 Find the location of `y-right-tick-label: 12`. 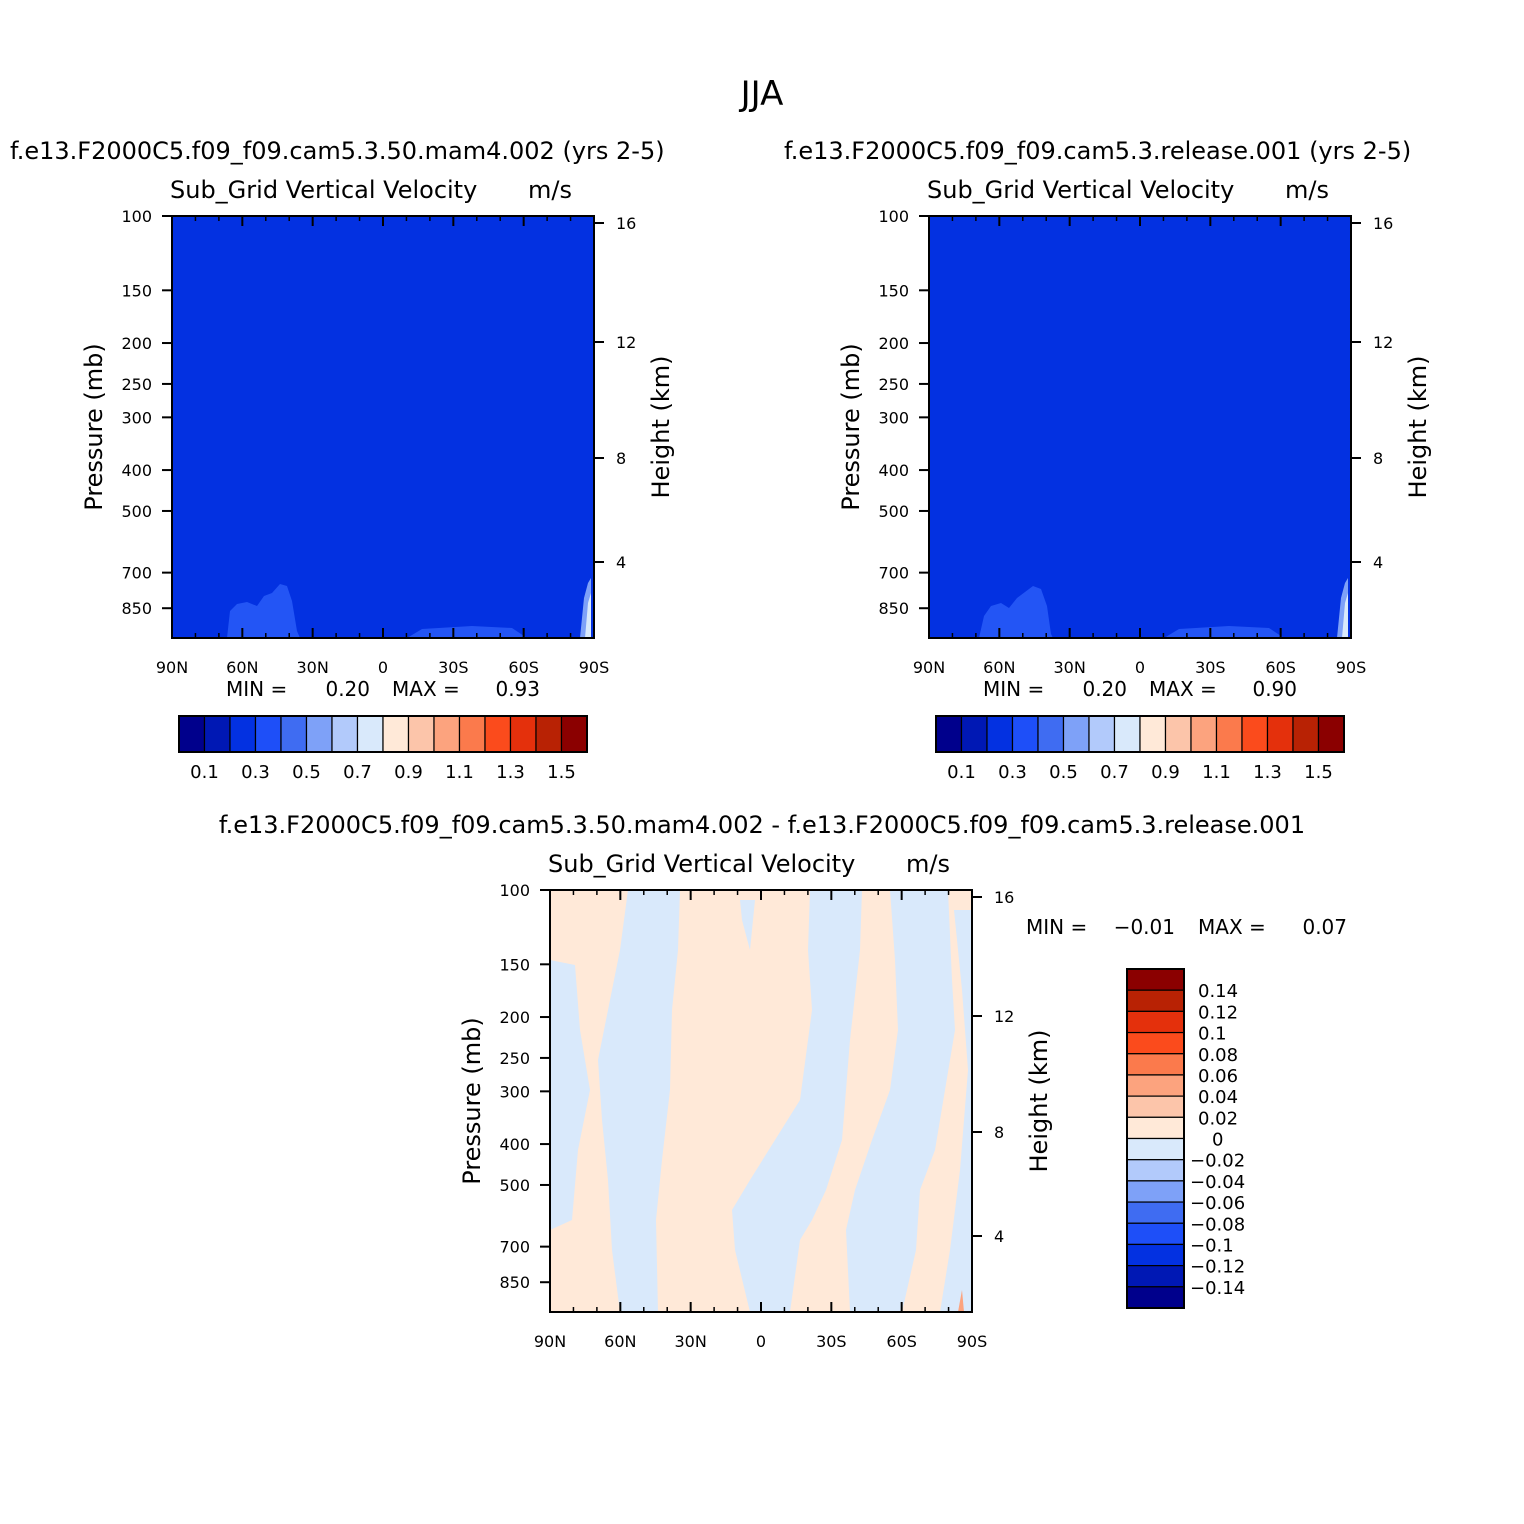

y-right-tick-label: 12 is located at coordinates (1383, 342).